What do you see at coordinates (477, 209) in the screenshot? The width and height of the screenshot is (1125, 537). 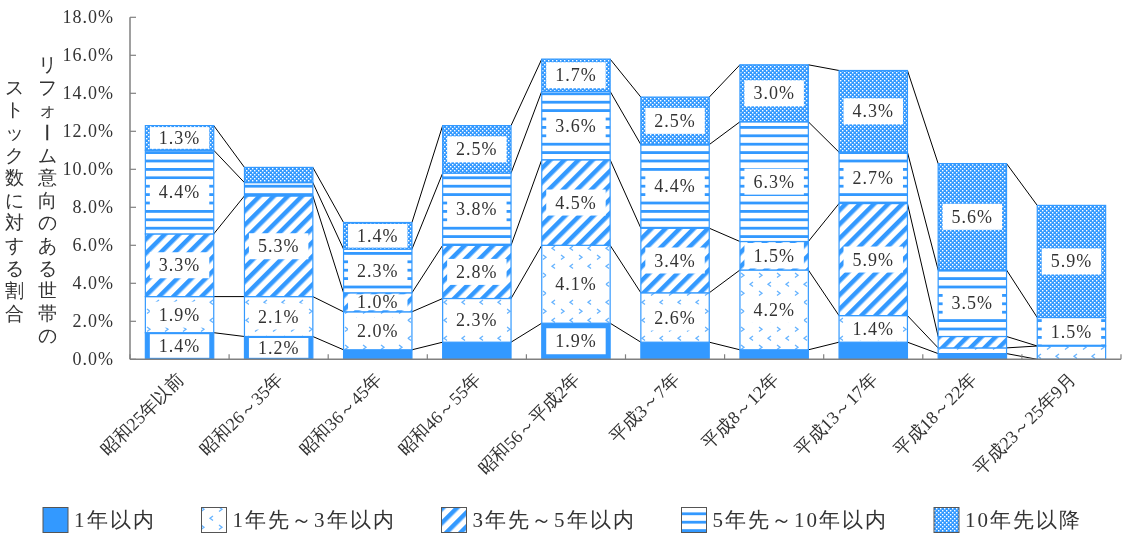 I see `data-label: 3.8%` at bounding box center [477, 209].